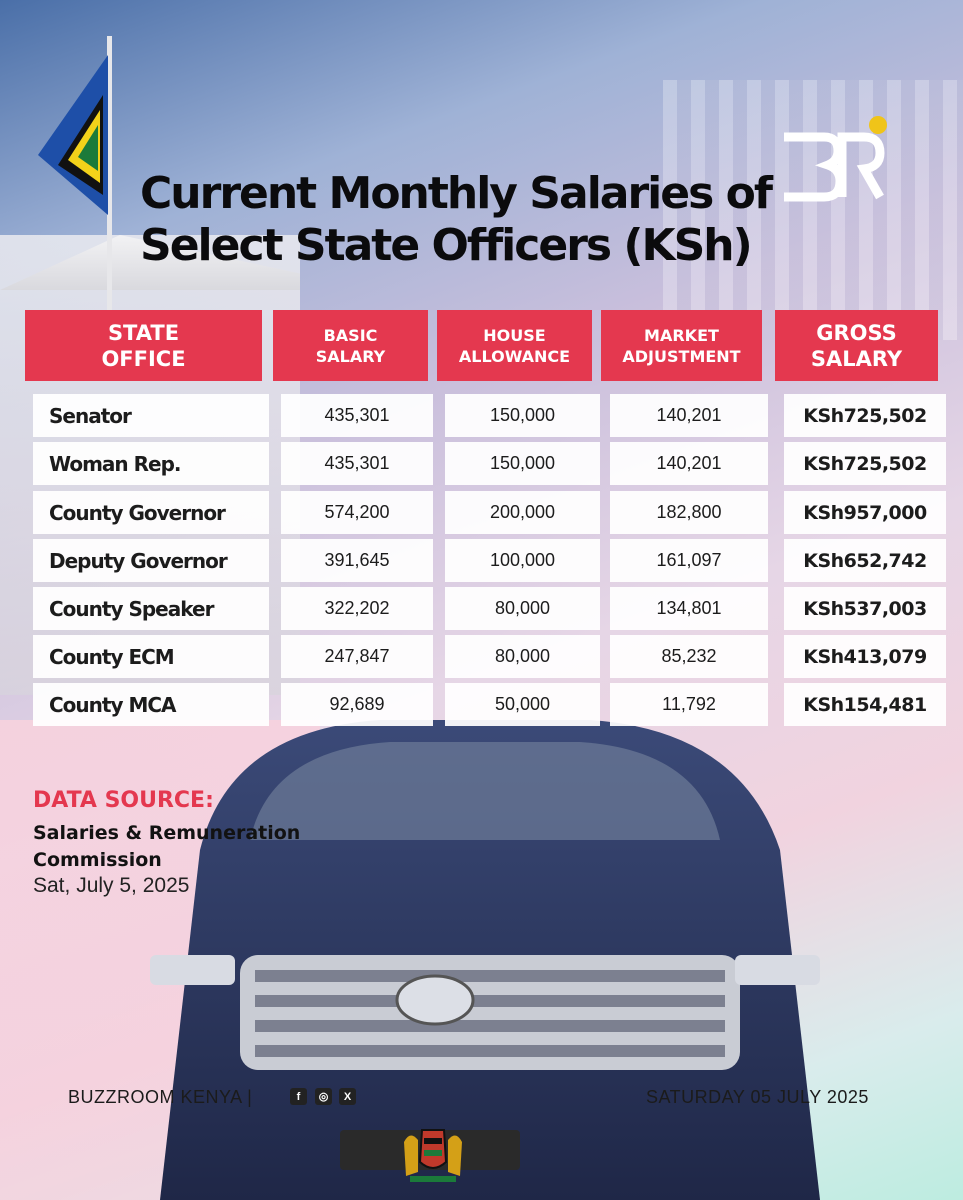  I want to click on data-source-label: DATA SOURCE:, so click(123, 800).